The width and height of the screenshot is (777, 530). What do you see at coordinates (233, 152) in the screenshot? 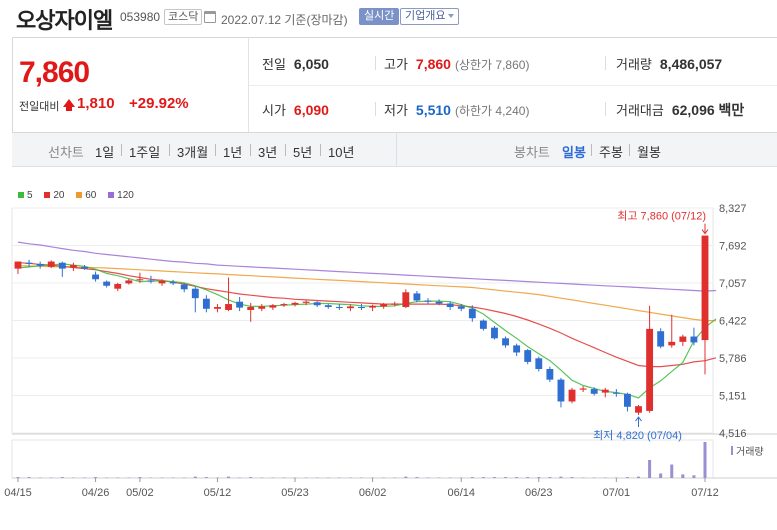
I see `period-1y: 1년` at bounding box center [233, 152].